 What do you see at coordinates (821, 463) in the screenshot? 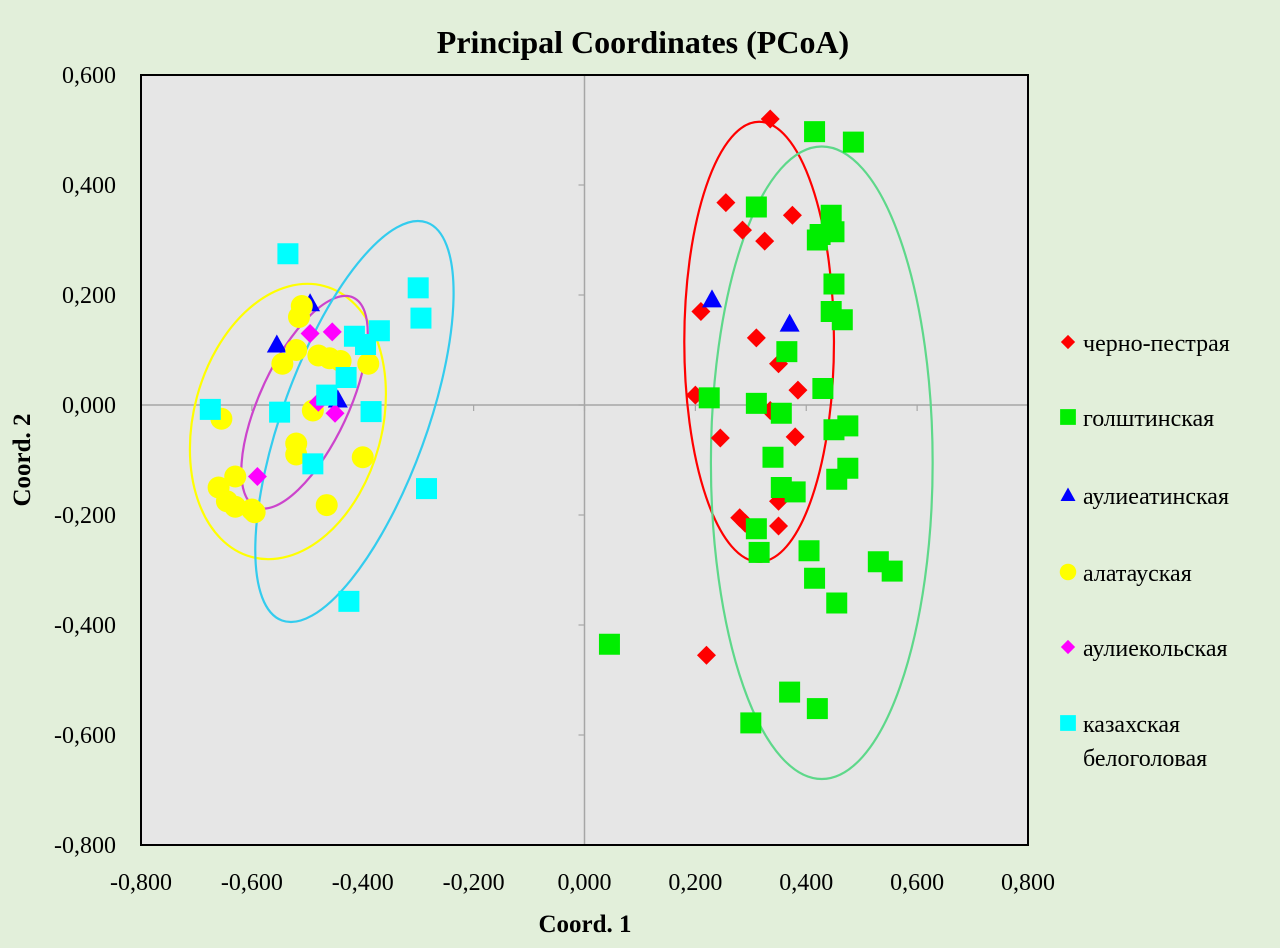
I see `group-ellipse` at bounding box center [821, 463].